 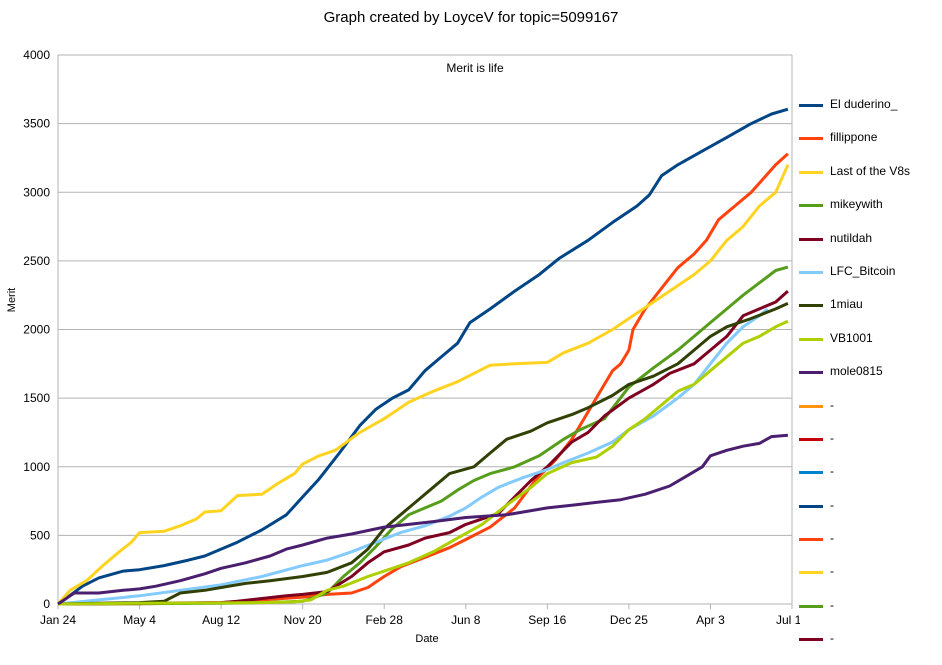 I want to click on y-tick-label: 2000, so click(x=36, y=330).